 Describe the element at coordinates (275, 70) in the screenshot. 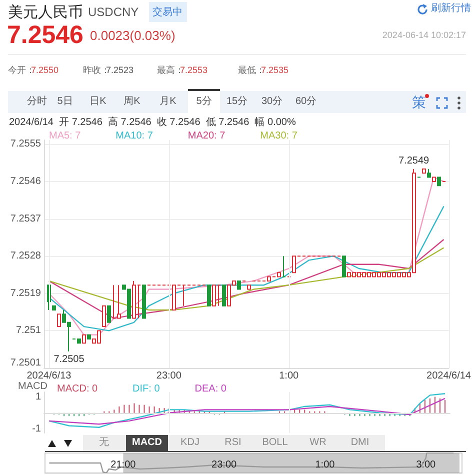

I see `text: 7.2535` at that location.